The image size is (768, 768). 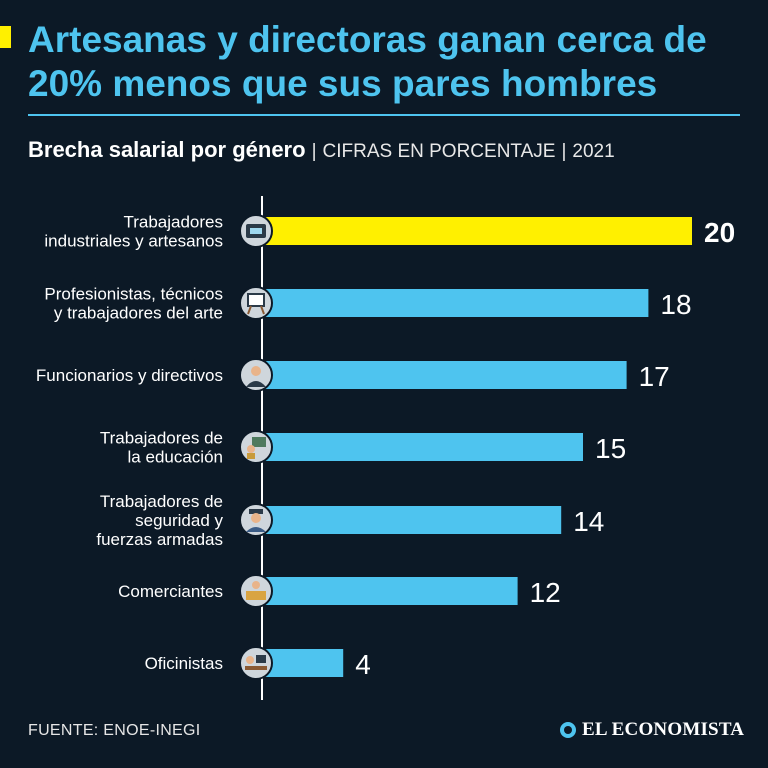 I want to click on data-label: 17, so click(x=654, y=376).